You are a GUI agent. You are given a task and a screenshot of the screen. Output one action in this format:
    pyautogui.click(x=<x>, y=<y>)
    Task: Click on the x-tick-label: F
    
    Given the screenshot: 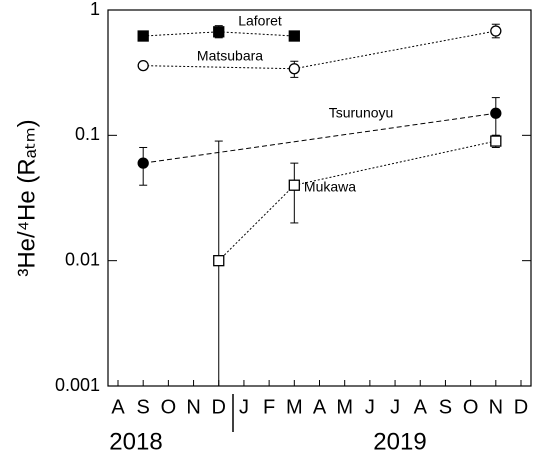 What is the action you would take?
    pyautogui.click(x=269, y=407)
    